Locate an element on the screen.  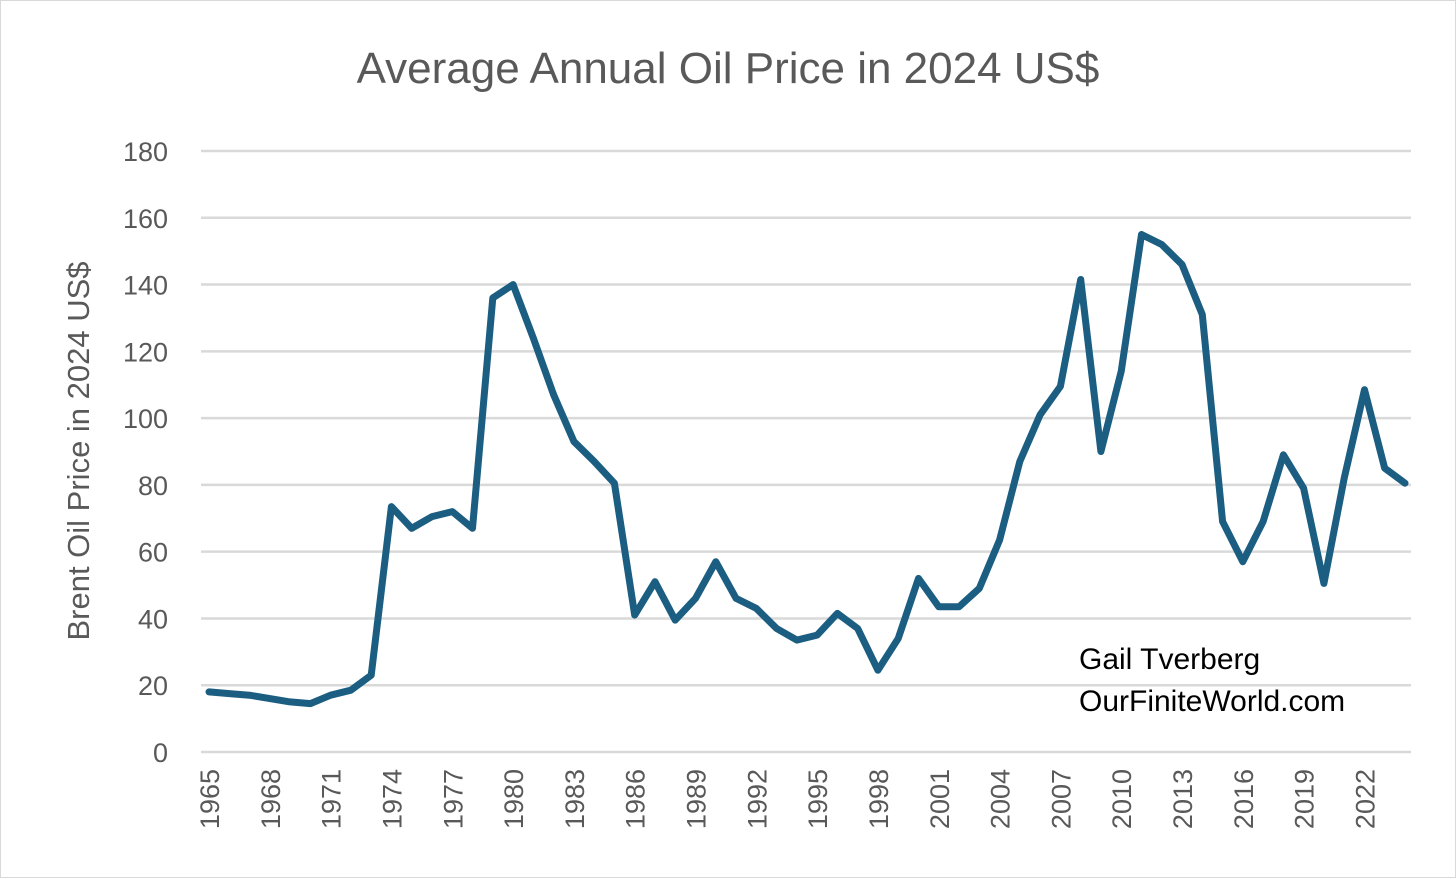
x-tick-label: 2004 is located at coordinates (1001, 799).